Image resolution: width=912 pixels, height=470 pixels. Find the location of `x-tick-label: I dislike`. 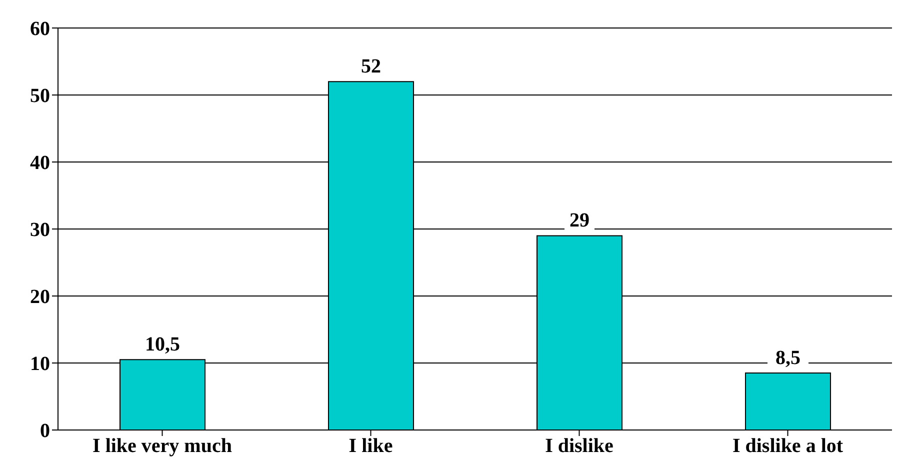

x-tick-label: I dislike is located at coordinates (579, 446).